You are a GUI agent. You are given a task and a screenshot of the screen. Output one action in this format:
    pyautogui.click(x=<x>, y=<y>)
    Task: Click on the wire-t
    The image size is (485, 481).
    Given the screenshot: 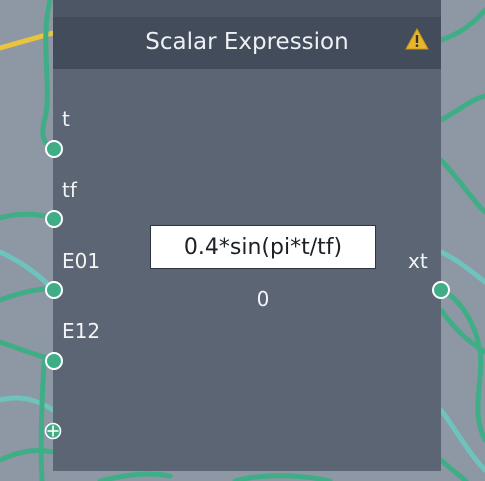 What is the action you would take?
    pyautogui.click(x=48, y=75)
    